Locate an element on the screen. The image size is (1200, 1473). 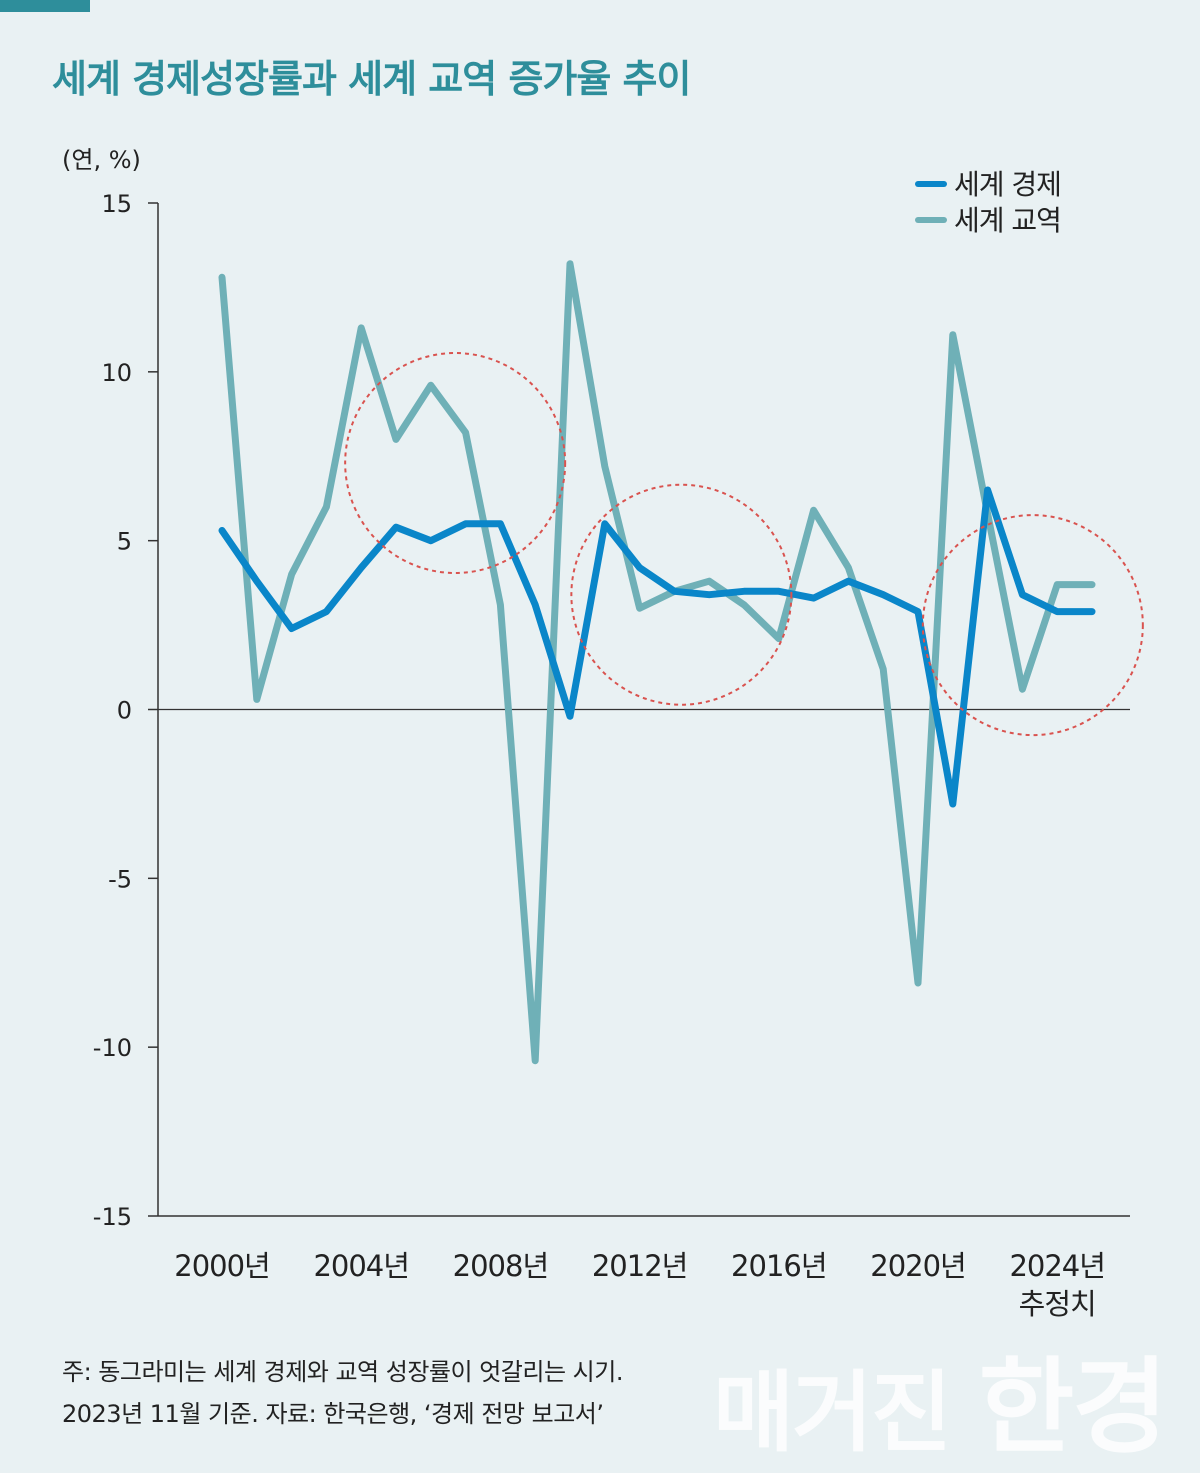
y-tick-label: -5 is located at coordinates (120, 879).